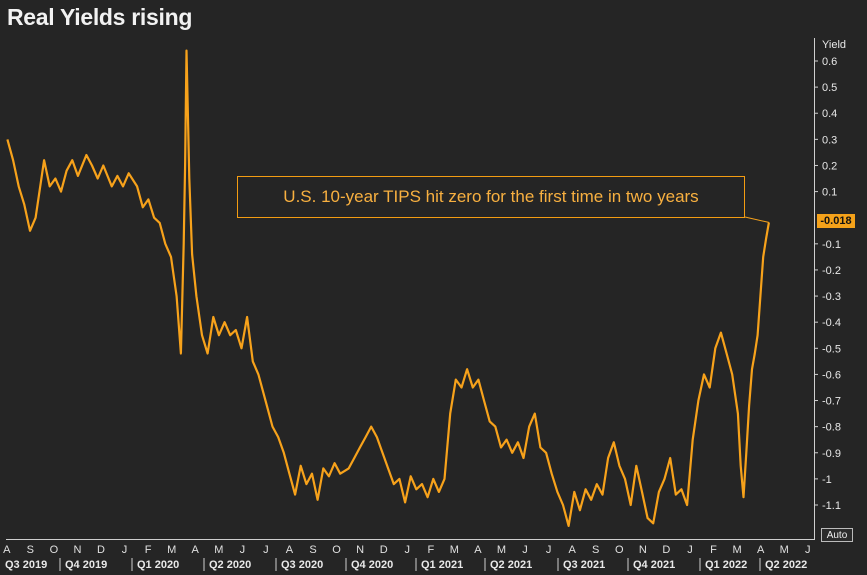 Image resolution: width=867 pixels, height=575 pixels. Describe the element at coordinates (26, 565) in the screenshot. I see `x-quarter-label: Q3 2019` at that location.